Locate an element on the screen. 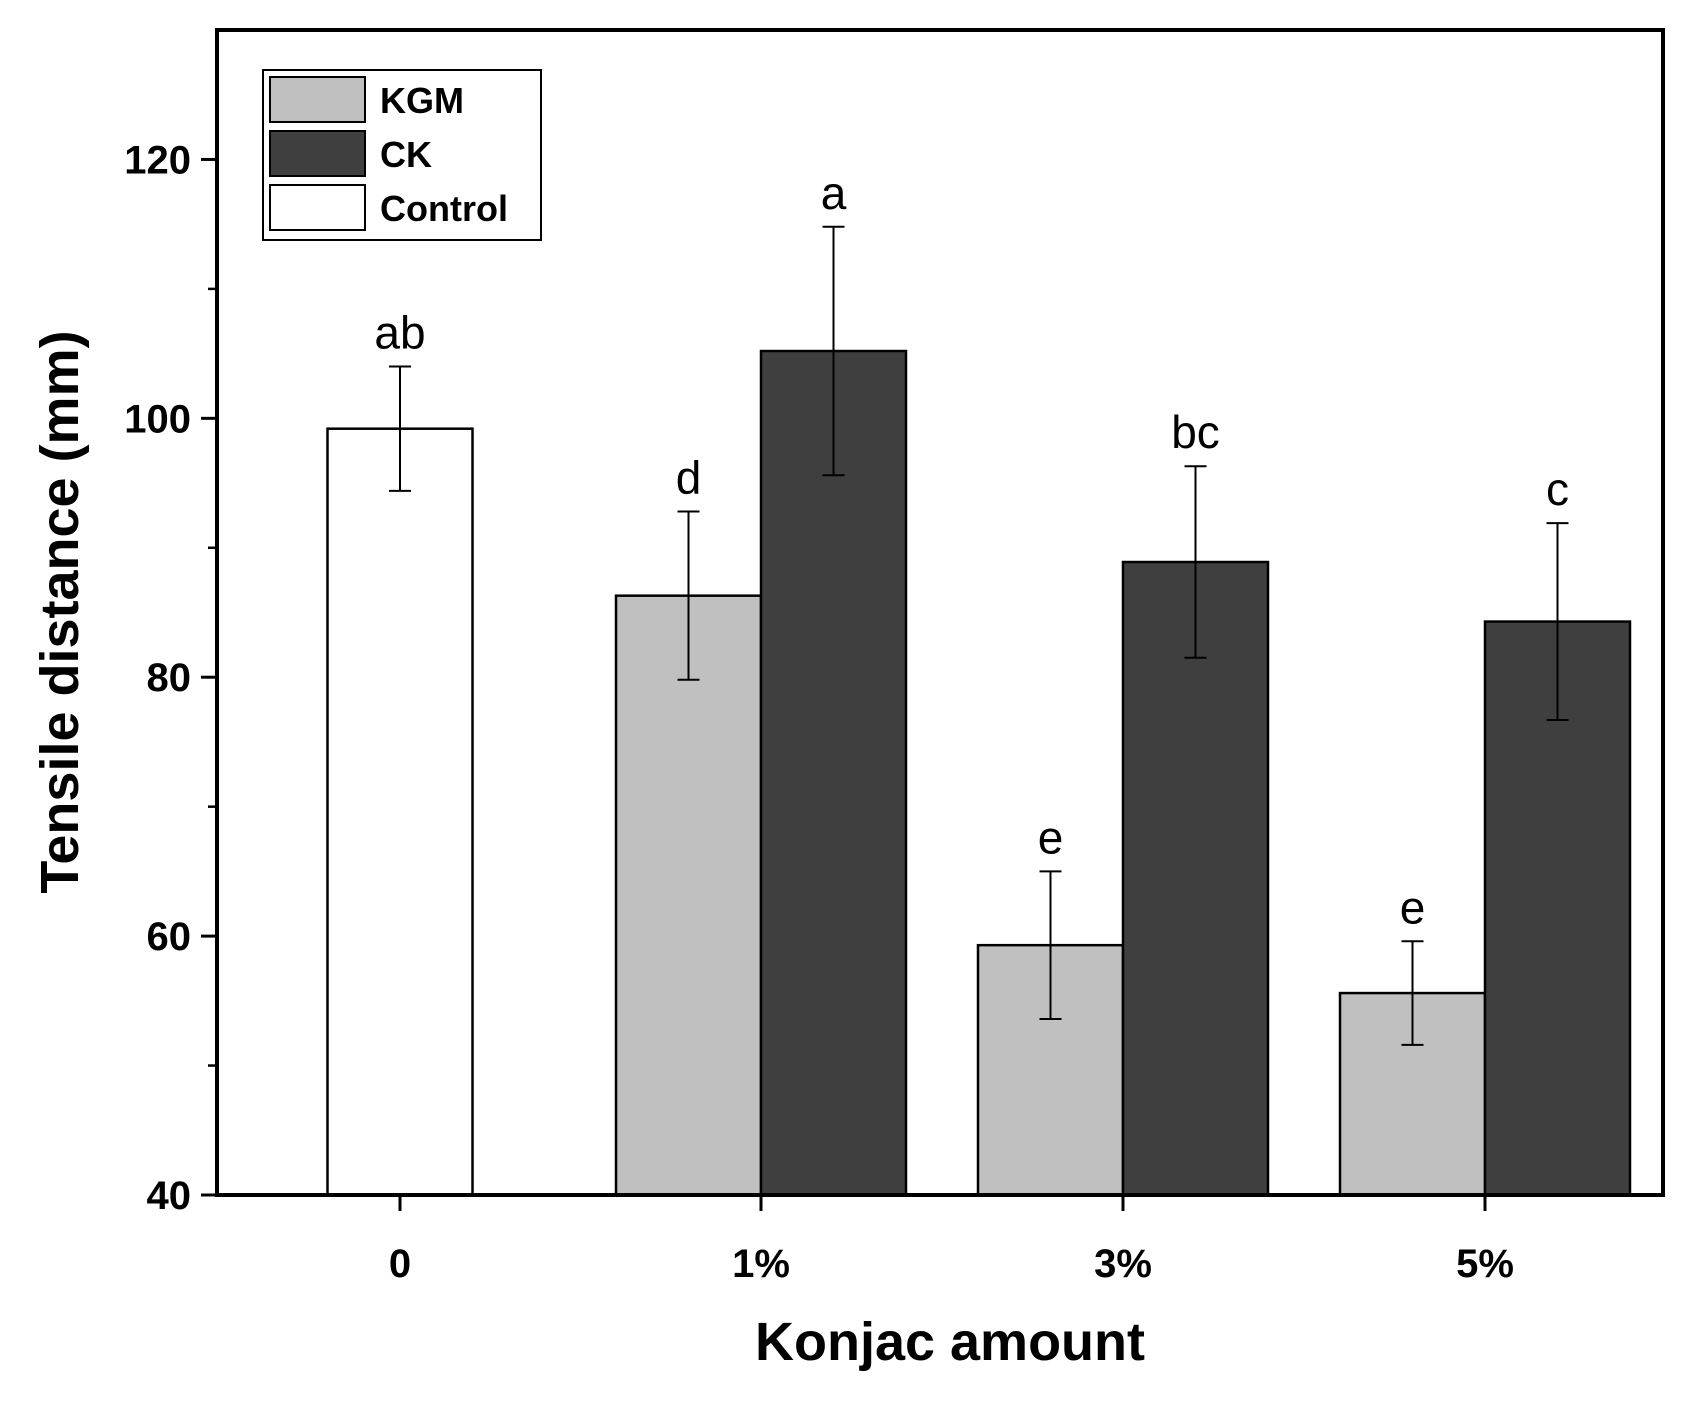 The height and width of the screenshot is (1404, 1687). significance-label: c is located at coordinates (1557, 489).